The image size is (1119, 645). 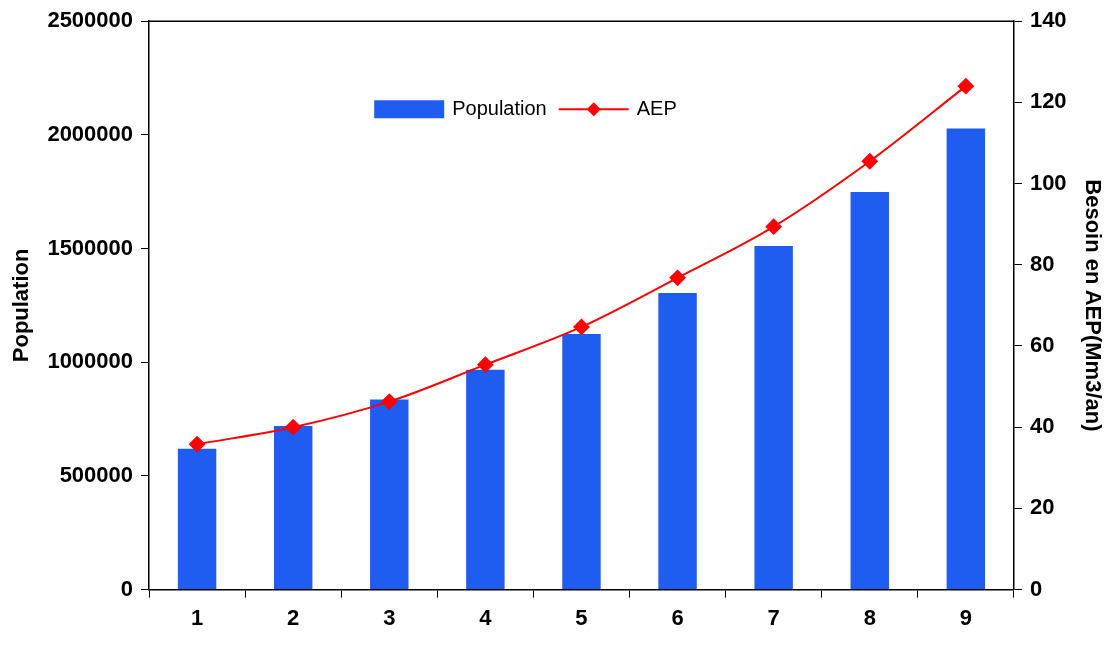 I want to click on y-axis-title: Population, so click(x=21, y=305).